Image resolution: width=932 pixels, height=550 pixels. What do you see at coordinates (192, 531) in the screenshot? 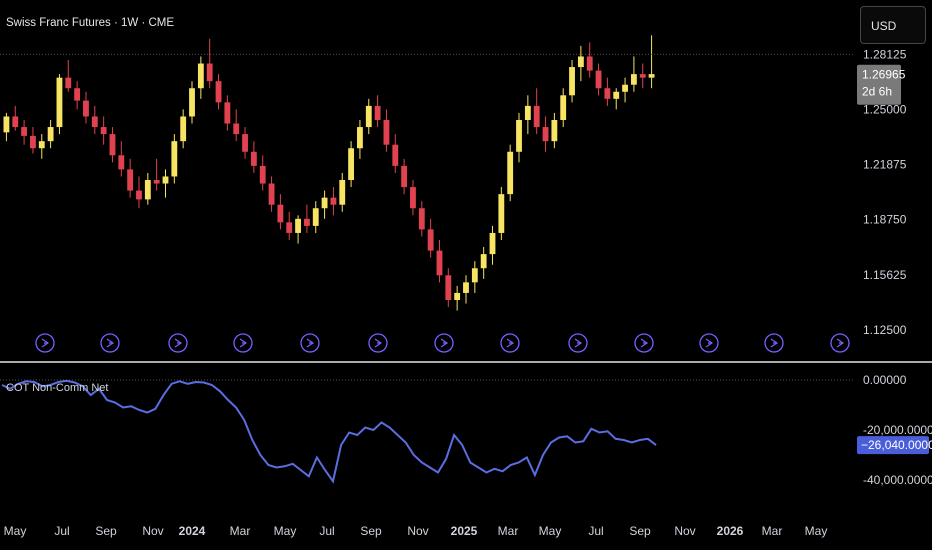
I see `time-axis-label: 2024` at bounding box center [192, 531].